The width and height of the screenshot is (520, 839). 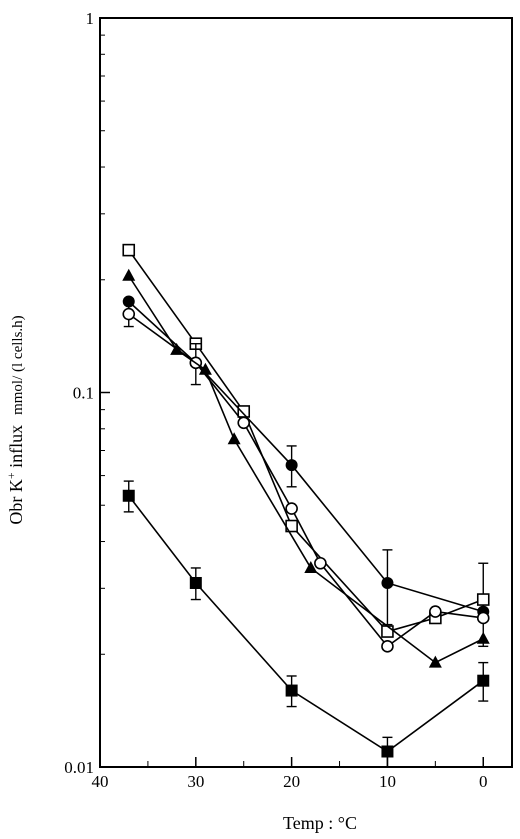 What do you see at coordinates (483, 781) in the screenshot?
I see `x-tick-label: 0` at bounding box center [483, 781].